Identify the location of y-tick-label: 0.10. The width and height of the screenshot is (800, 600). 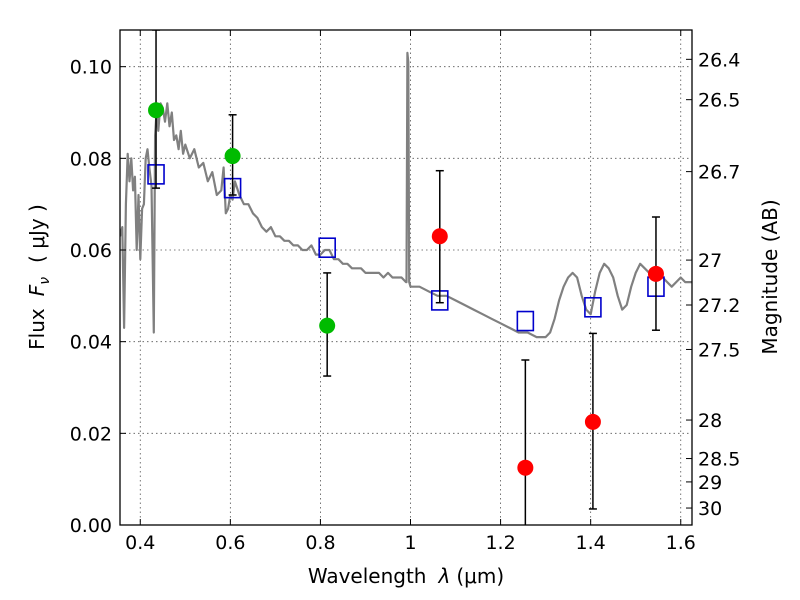
(91, 68).